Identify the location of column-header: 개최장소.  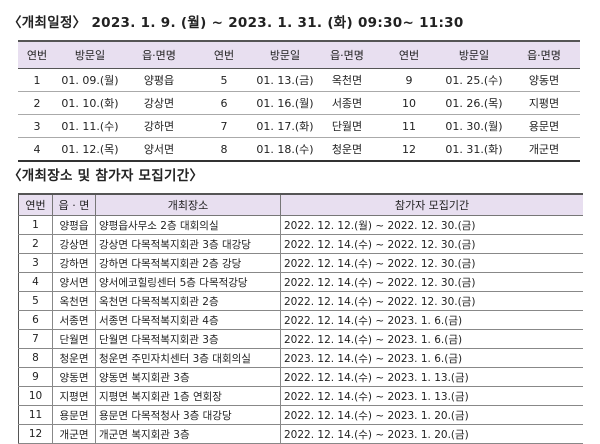
(188, 205).